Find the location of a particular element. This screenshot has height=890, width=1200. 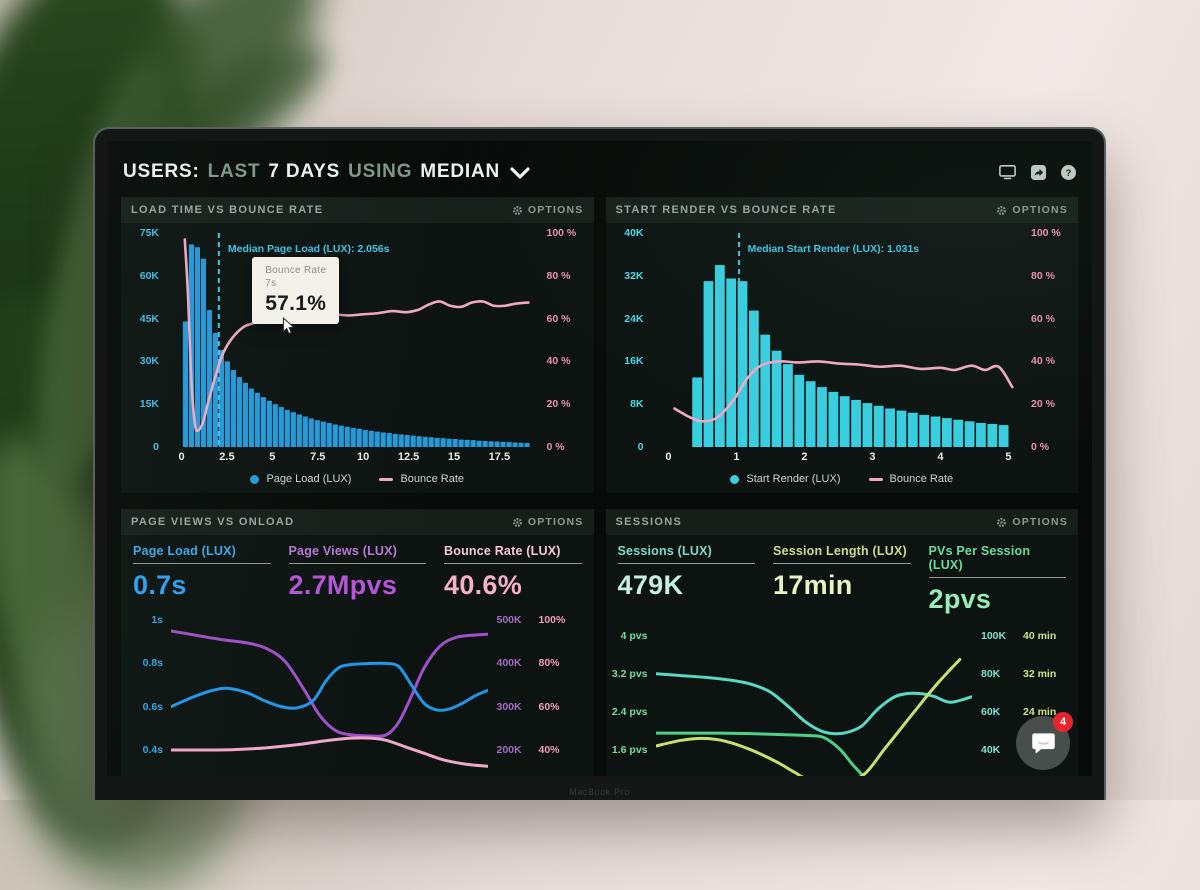

plot-area: Median Start Render (LUX): 1.031s is located at coordinates (837, 340).